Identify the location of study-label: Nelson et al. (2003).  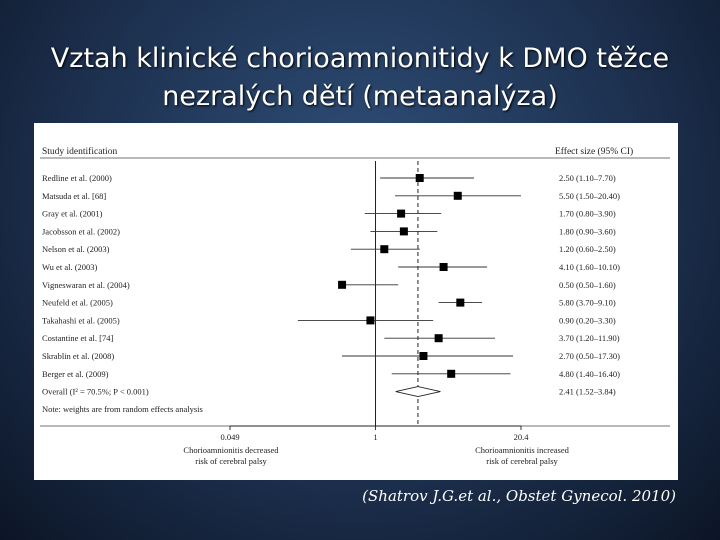
(76, 249).